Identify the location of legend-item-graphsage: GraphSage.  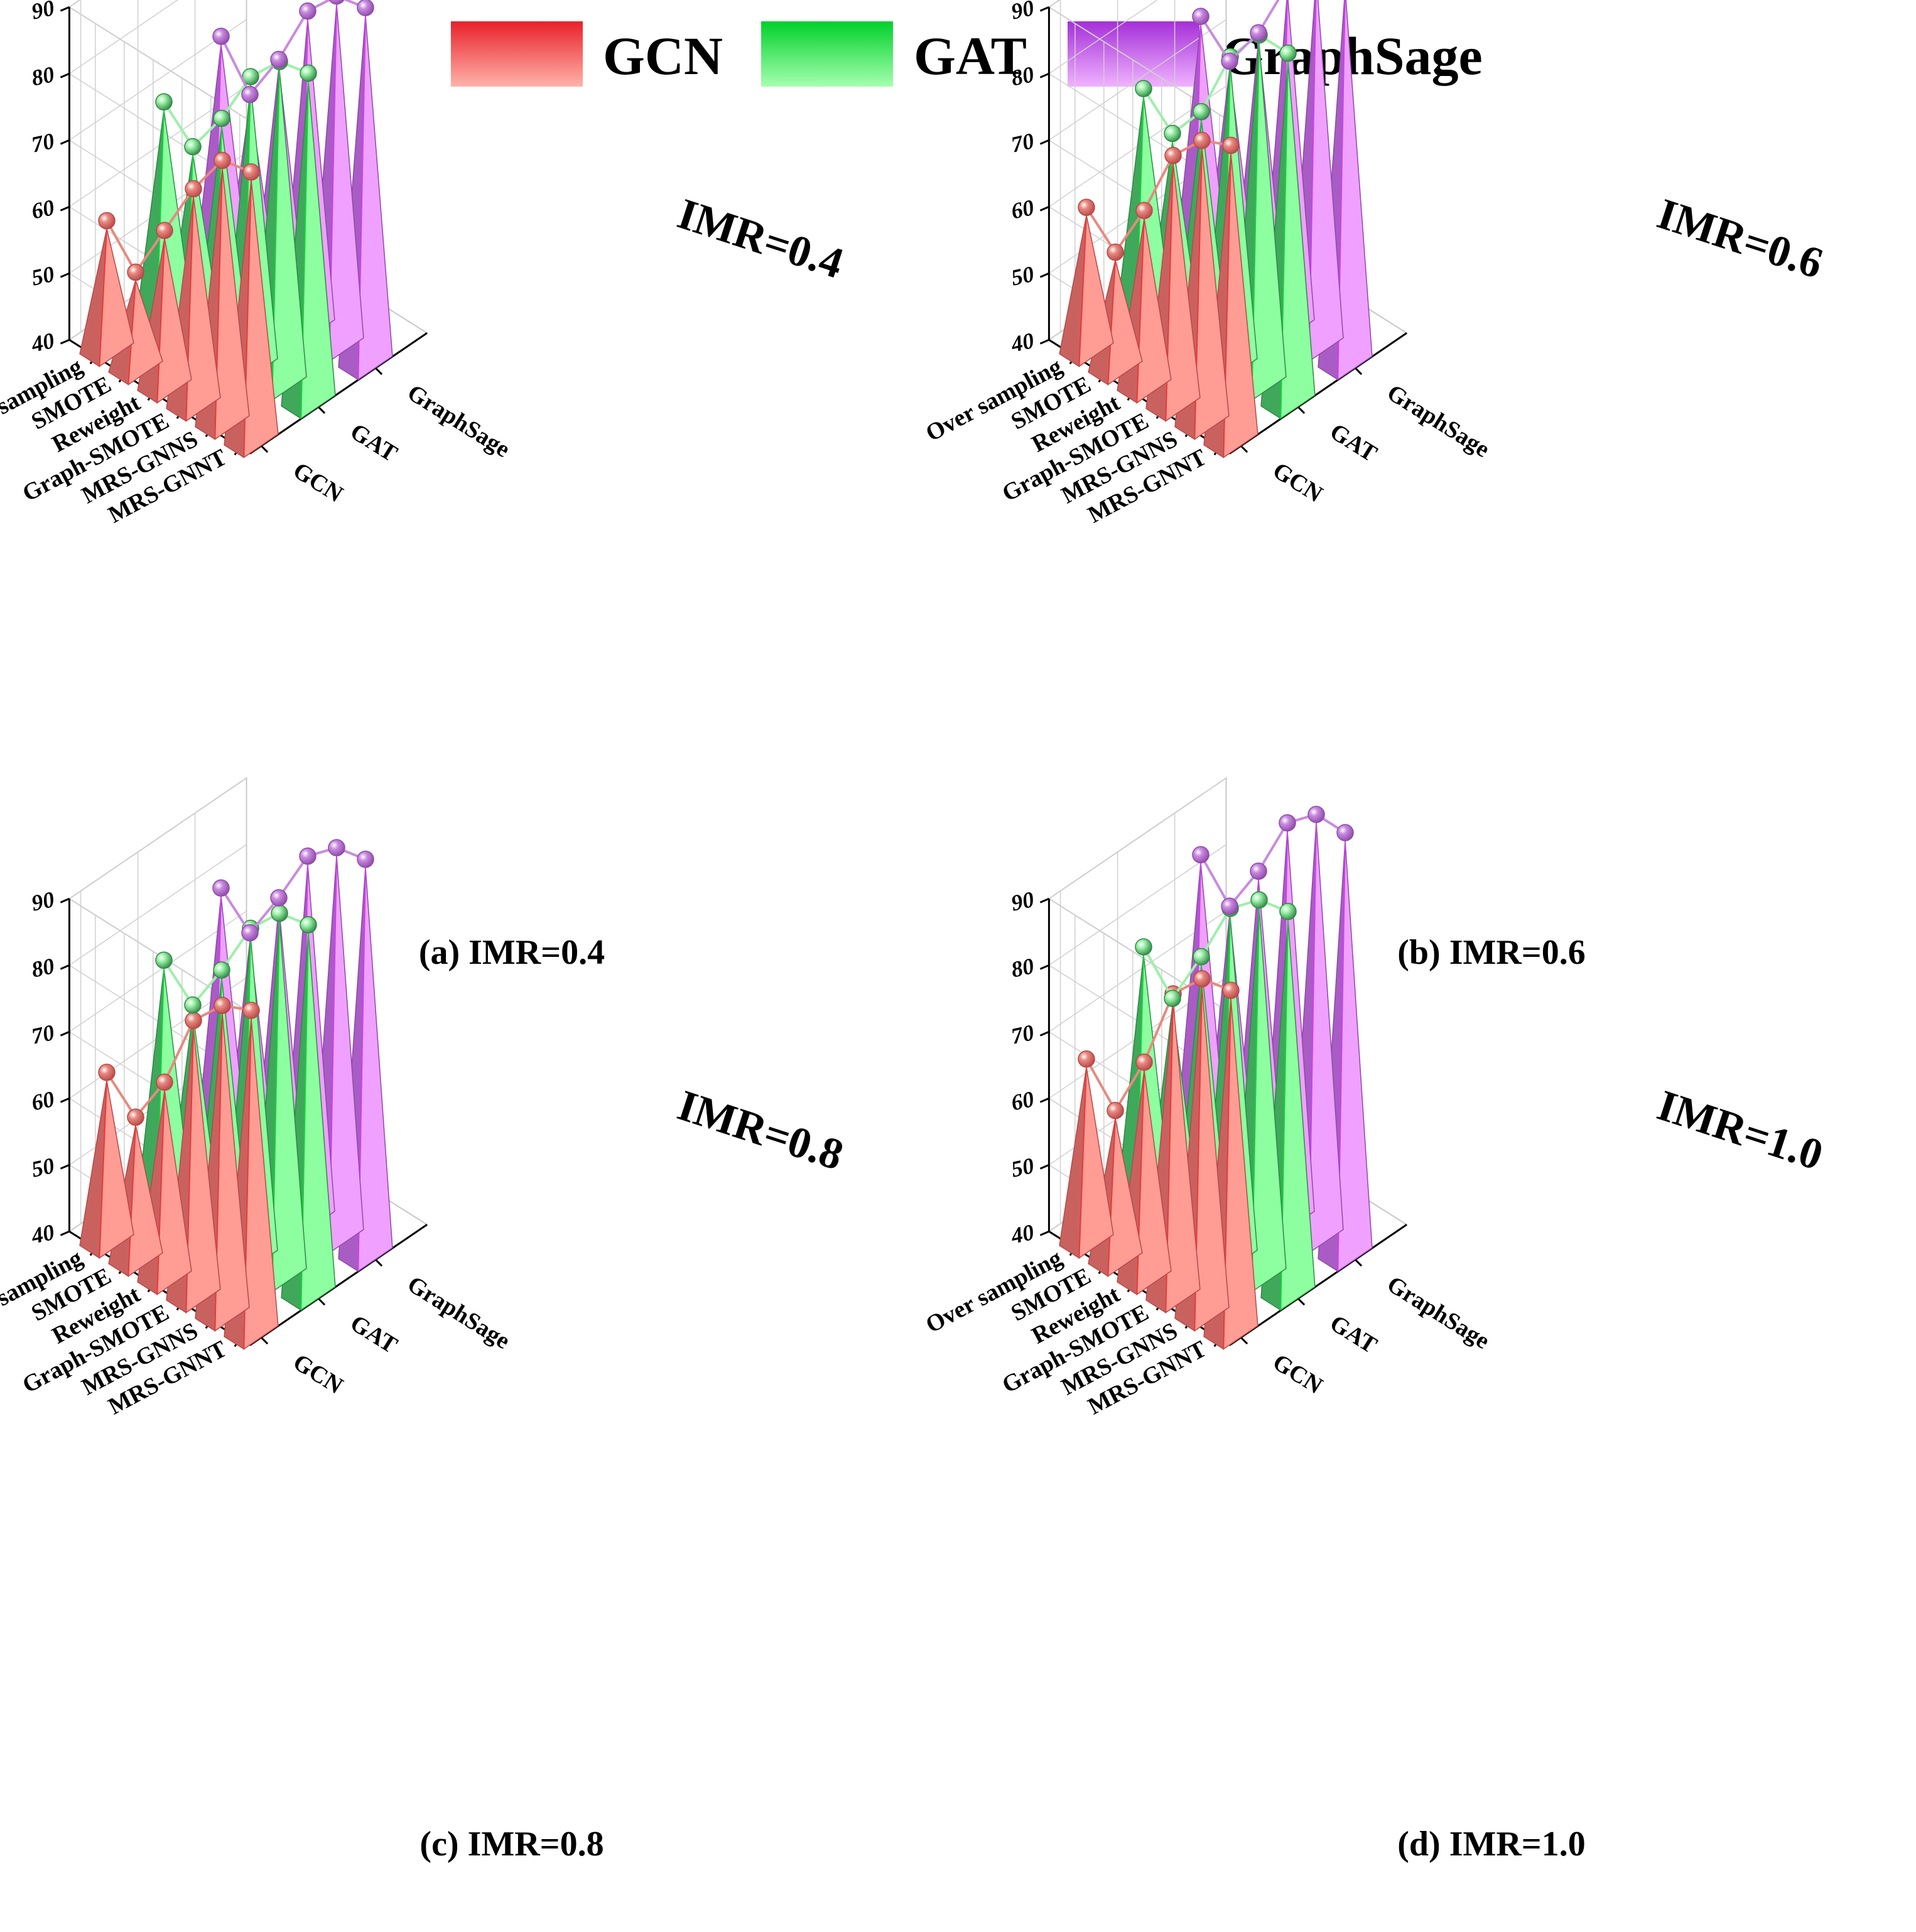
(1275, 54).